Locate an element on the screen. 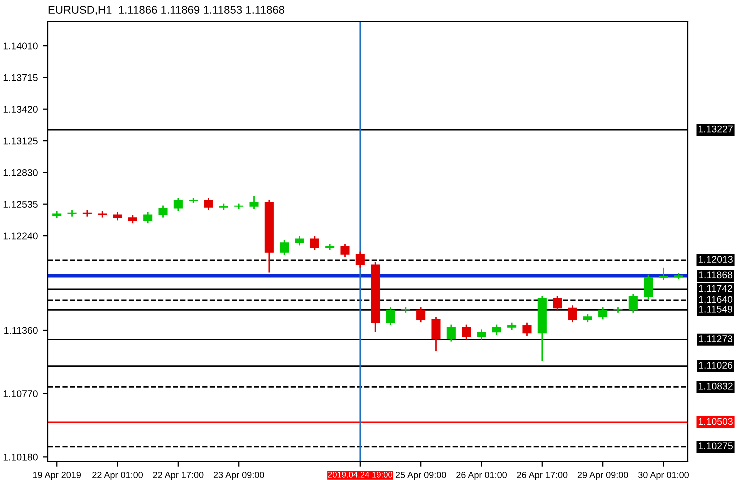 The width and height of the screenshot is (740, 480). y-tick-label: 1.12240 is located at coordinates (21, 236).